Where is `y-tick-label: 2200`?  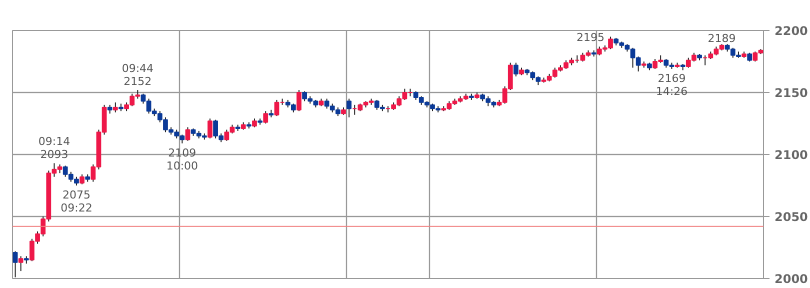
y-tick-label: 2200 is located at coordinates (791, 31).